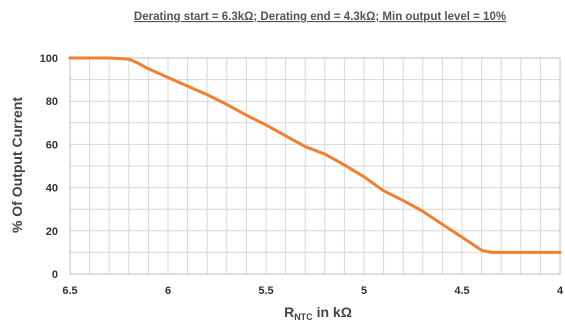 The image size is (565, 327). Describe the element at coordinates (69, 291) in the screenshot. I see `x-tick-label: 6.5` at that location.